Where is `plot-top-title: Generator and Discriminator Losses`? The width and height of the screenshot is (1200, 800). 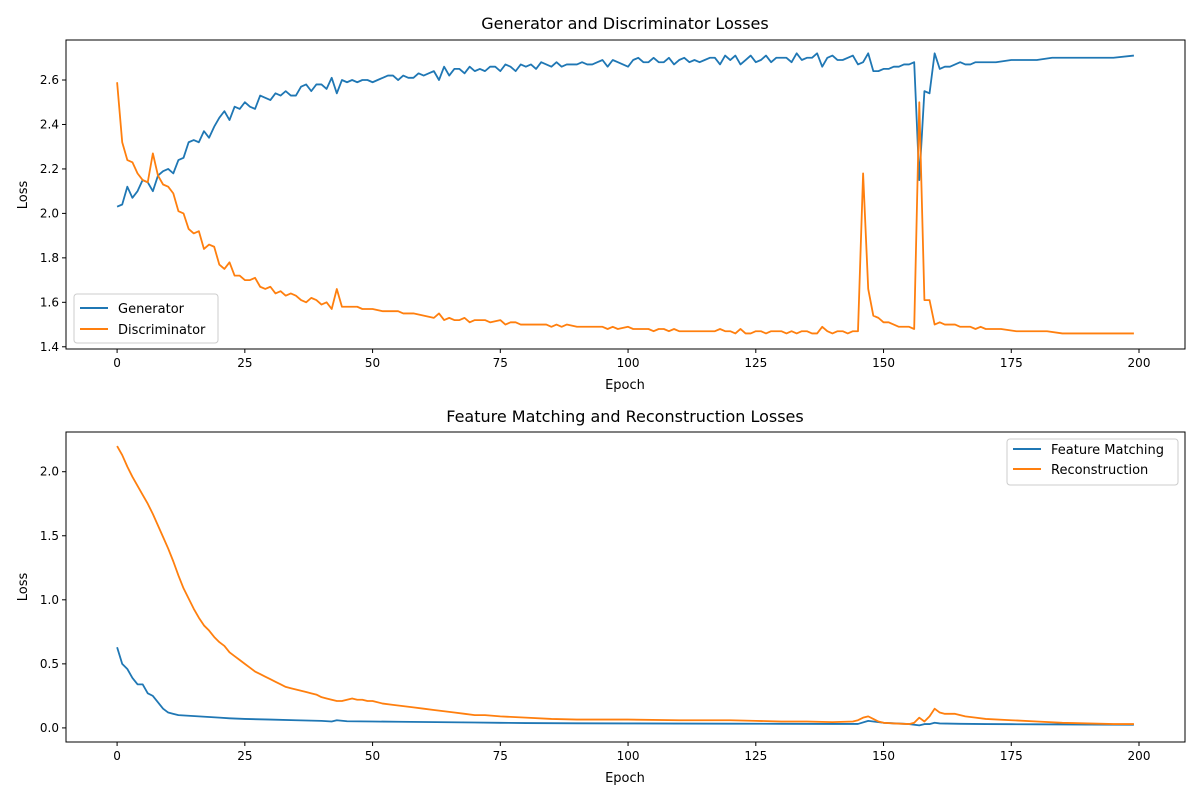
plot-top-title: Generator and Discriminator Losses is located at coordinates (624, 23).